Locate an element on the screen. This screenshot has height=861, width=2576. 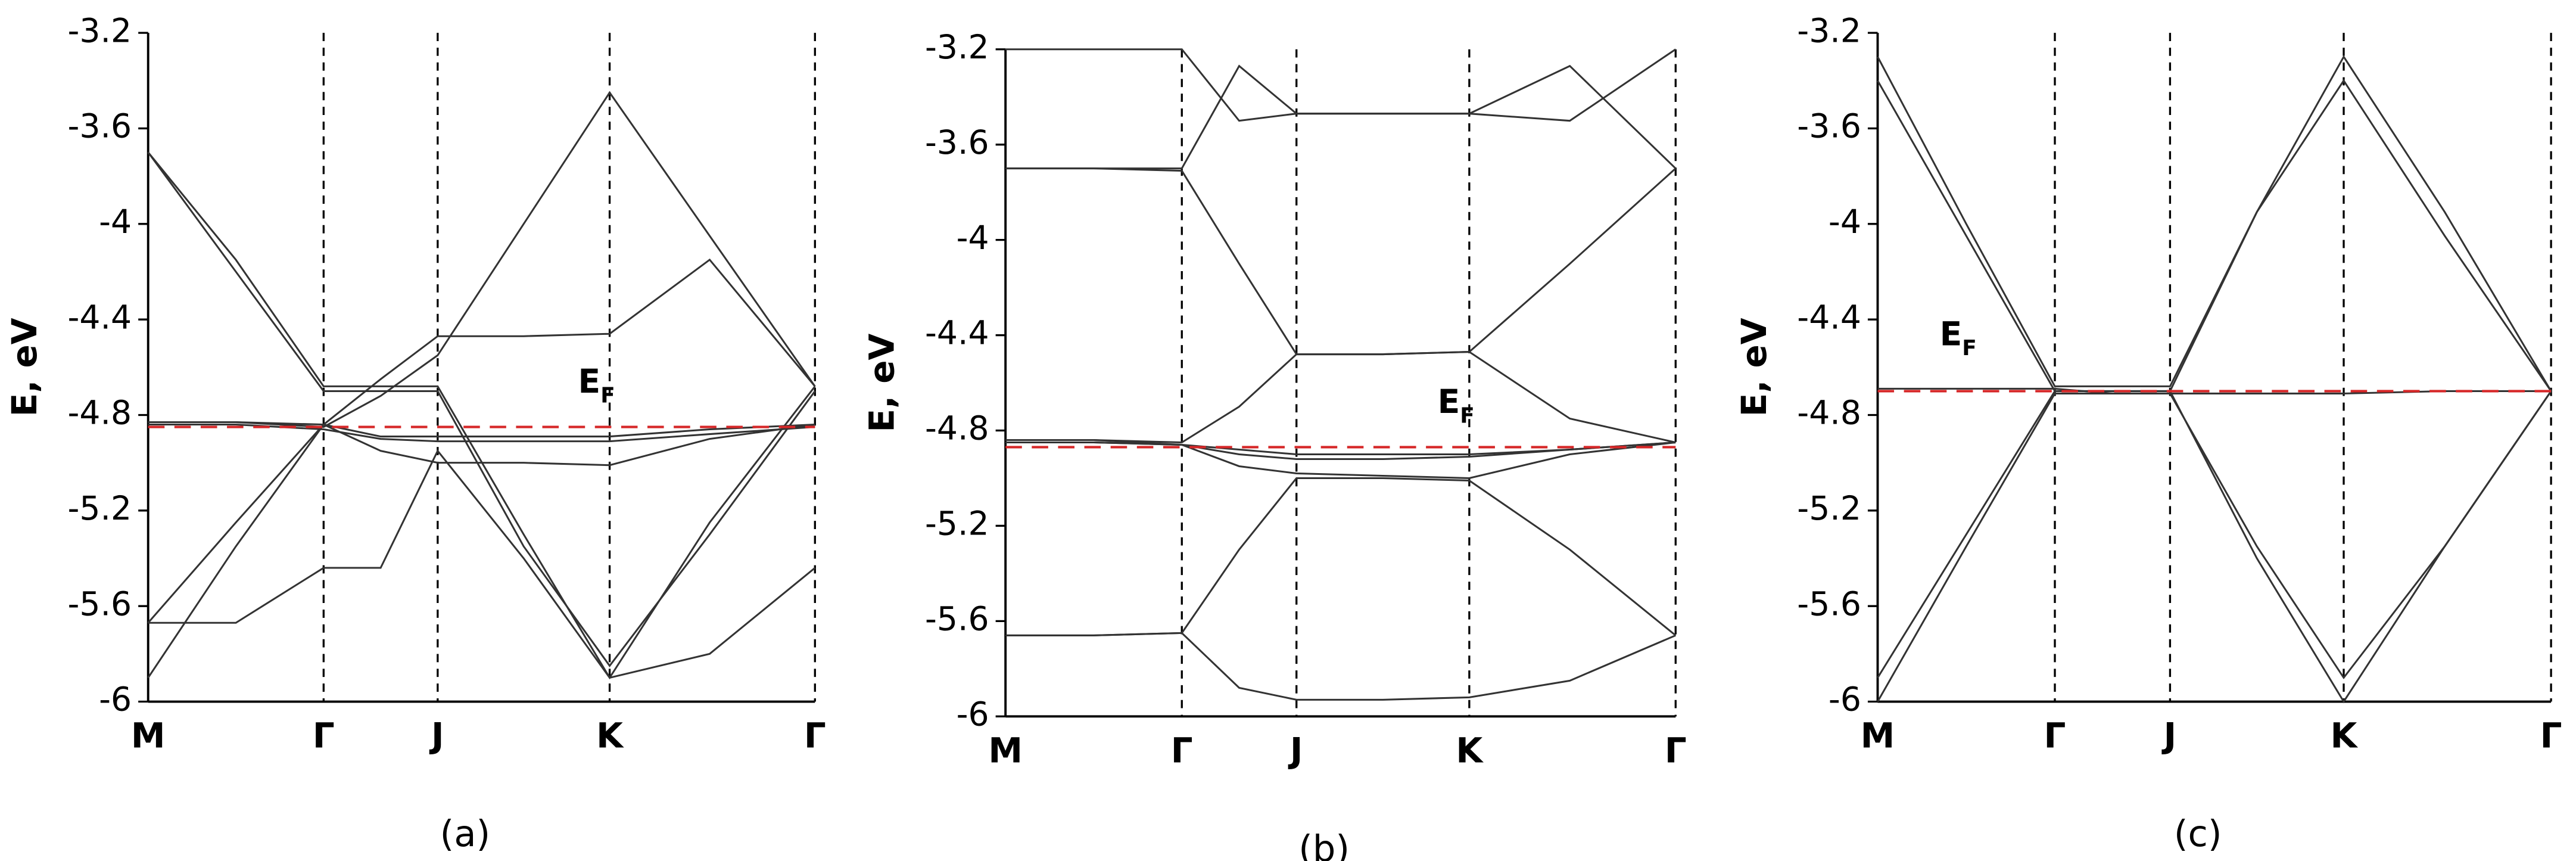
panel-caption: (b) is located at coordinates (1324, 845).